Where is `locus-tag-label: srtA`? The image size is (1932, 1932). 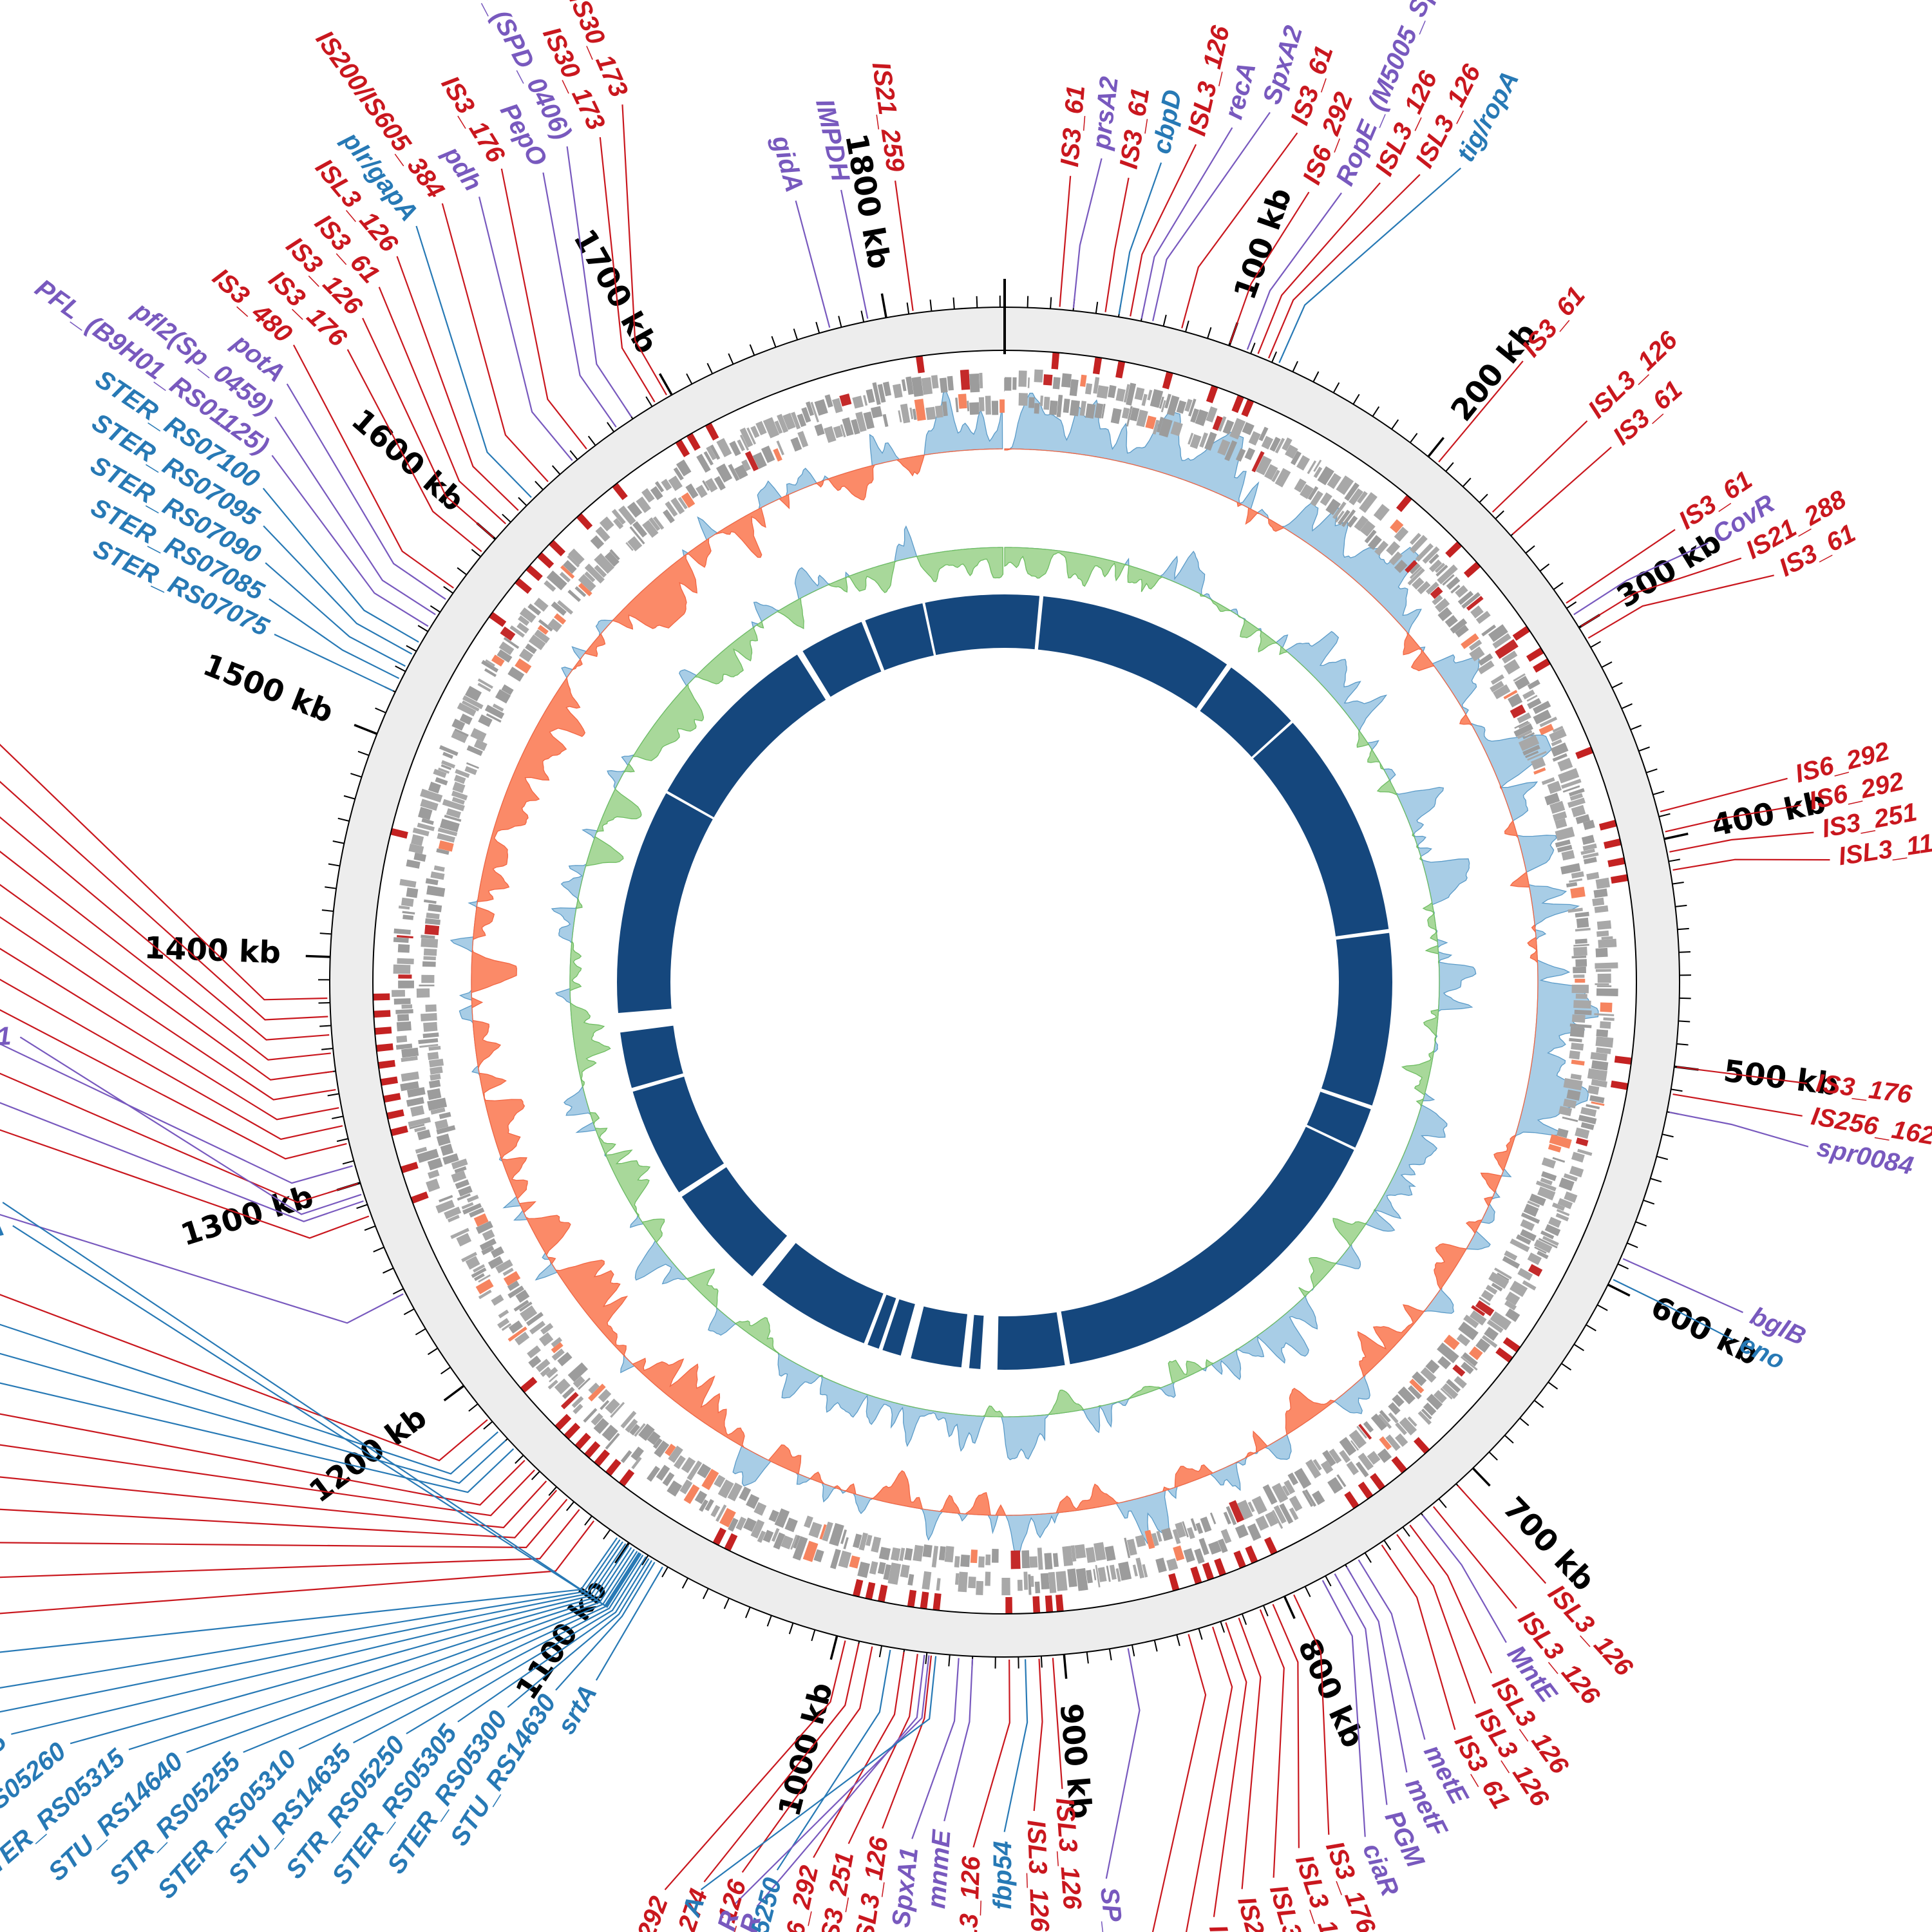 locus-tag-label: srtA is located at coordinates (577, 1709).